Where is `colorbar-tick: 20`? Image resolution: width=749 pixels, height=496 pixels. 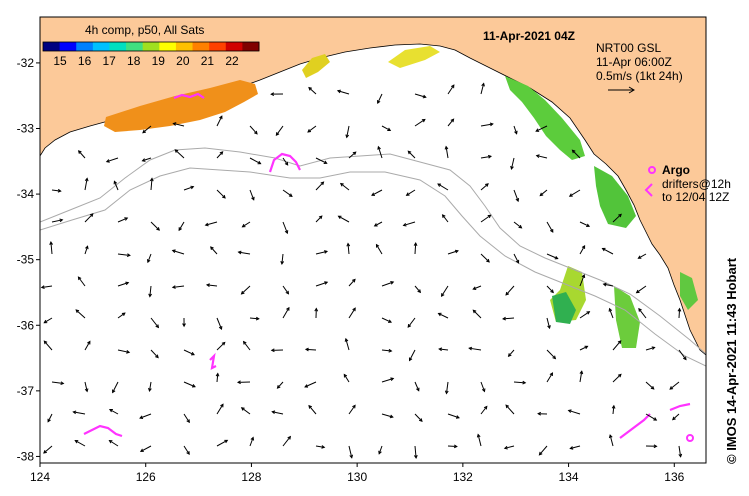
colorbar-tick: 20 is located at coordinates (183, 61).